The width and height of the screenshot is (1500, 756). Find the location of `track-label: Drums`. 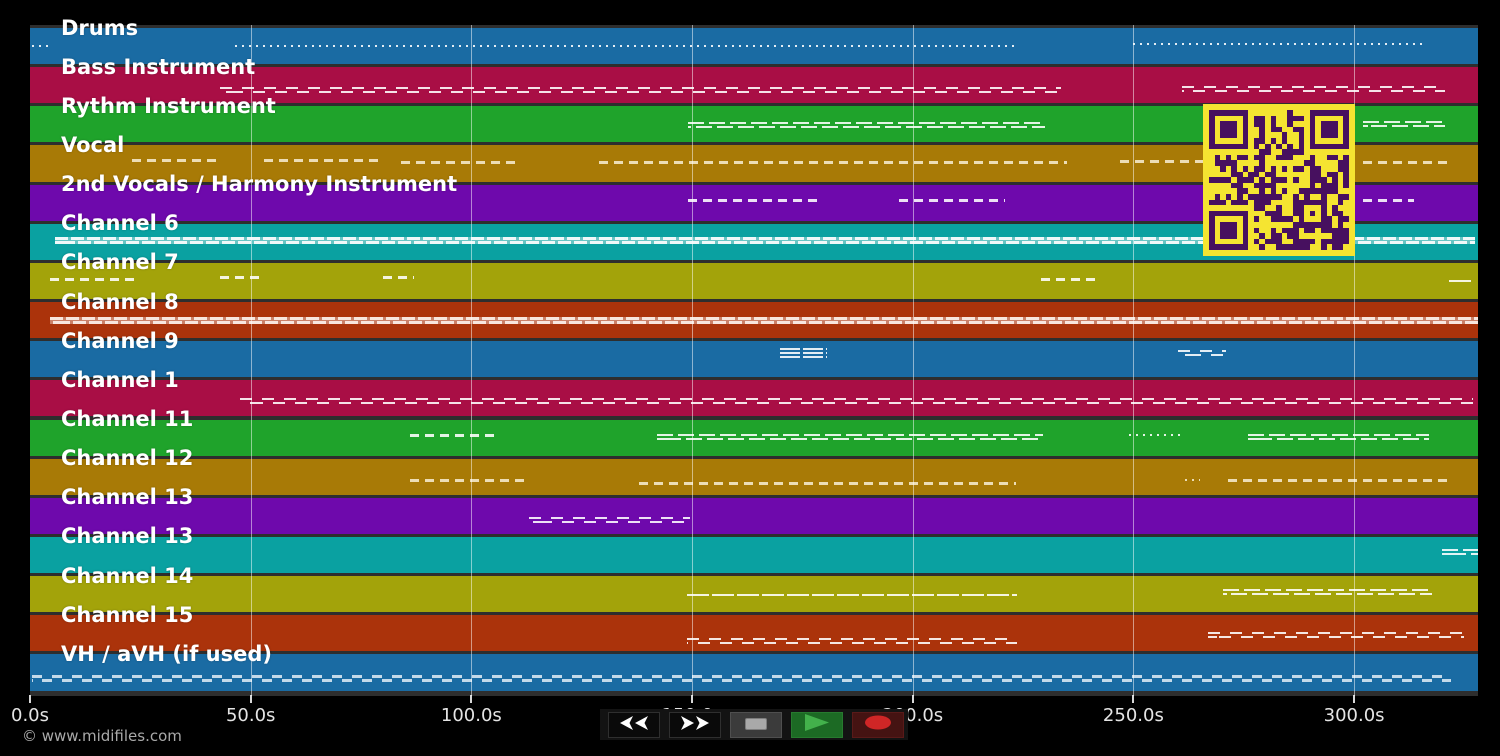

track-label: Drums is located at coordinates (100, 27).